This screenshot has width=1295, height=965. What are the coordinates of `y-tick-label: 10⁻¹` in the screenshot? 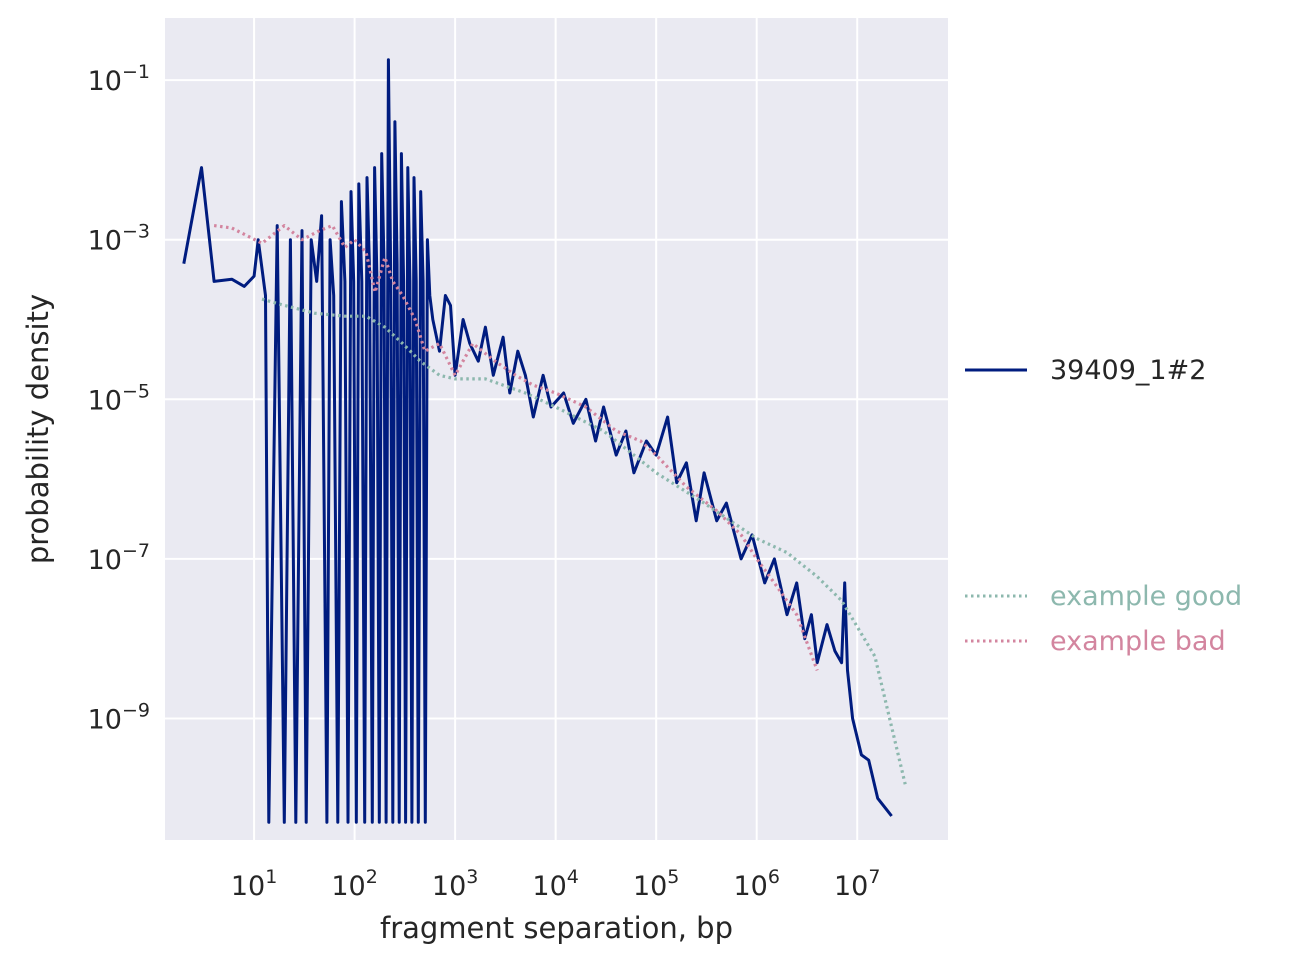 It's located at (119, 79).